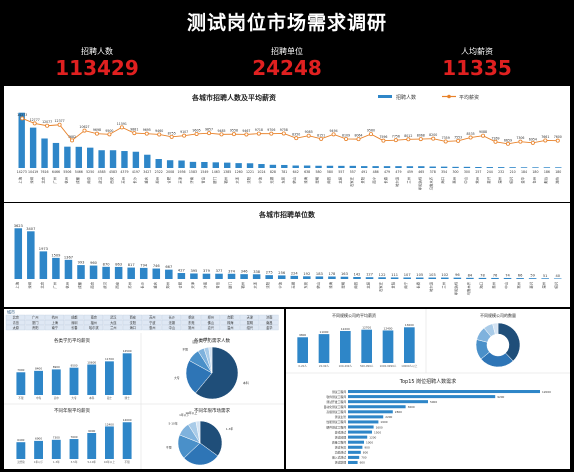 This screenshot has height=472, width=574. What do you see at coordinates (122, 180) in the screenshot?
I see `x-tick-label: 苏州` at bounding box center [122, 180].